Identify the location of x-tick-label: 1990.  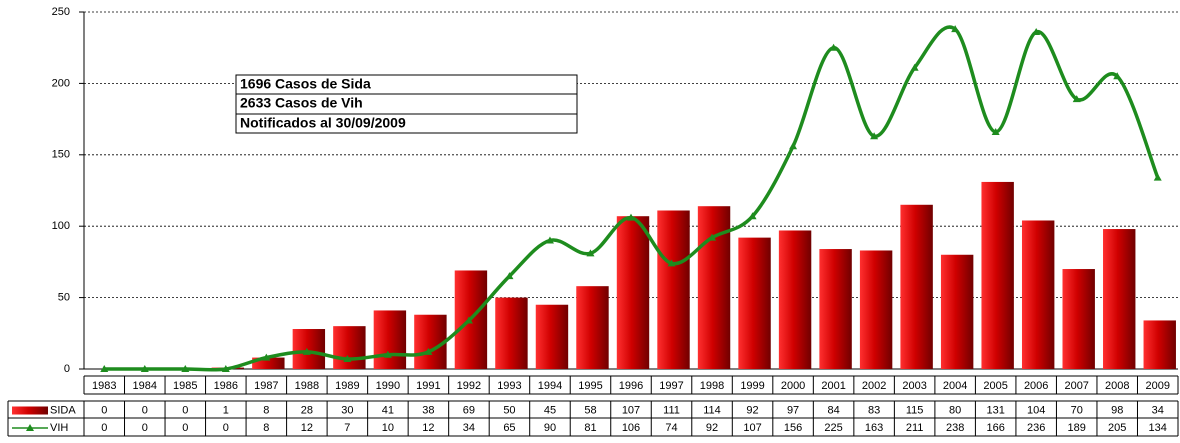
(388, 386).